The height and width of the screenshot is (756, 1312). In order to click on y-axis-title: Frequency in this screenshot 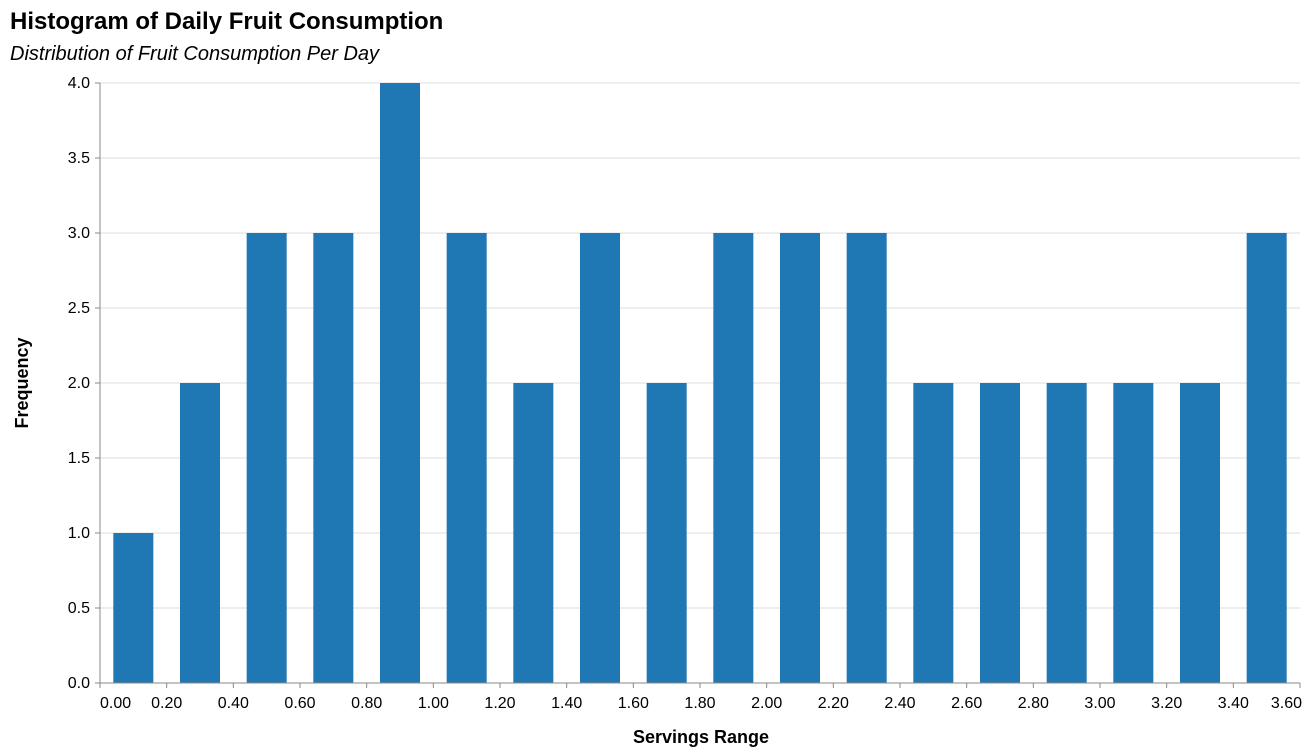, I will do `click(22, 382)`.